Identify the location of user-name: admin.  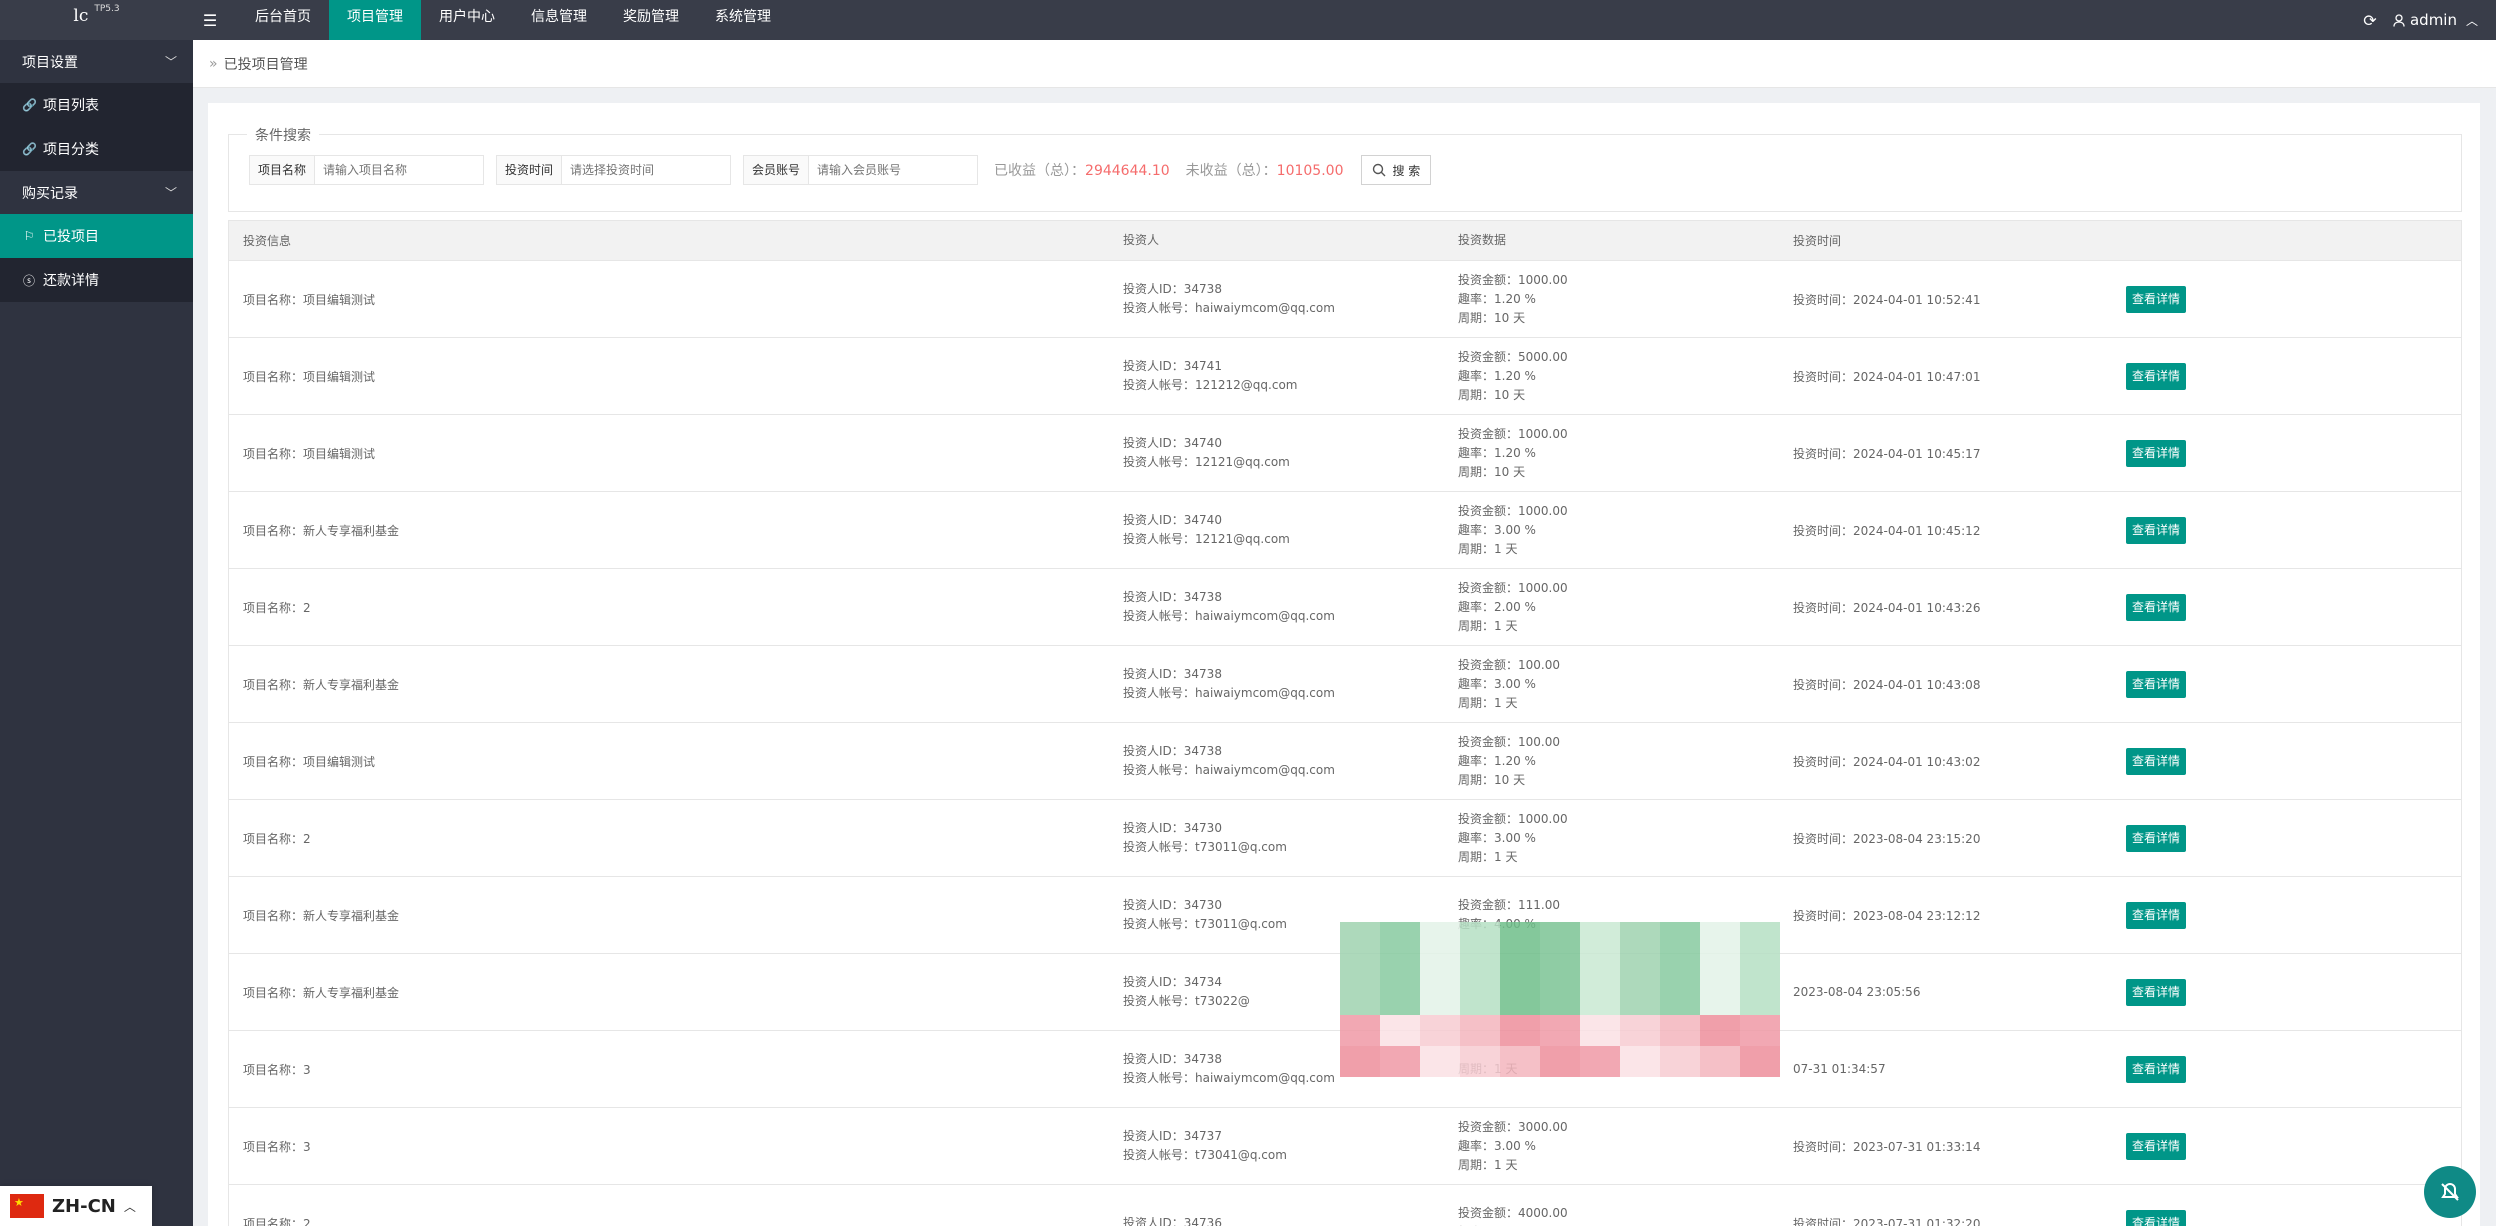
(2433, 20).